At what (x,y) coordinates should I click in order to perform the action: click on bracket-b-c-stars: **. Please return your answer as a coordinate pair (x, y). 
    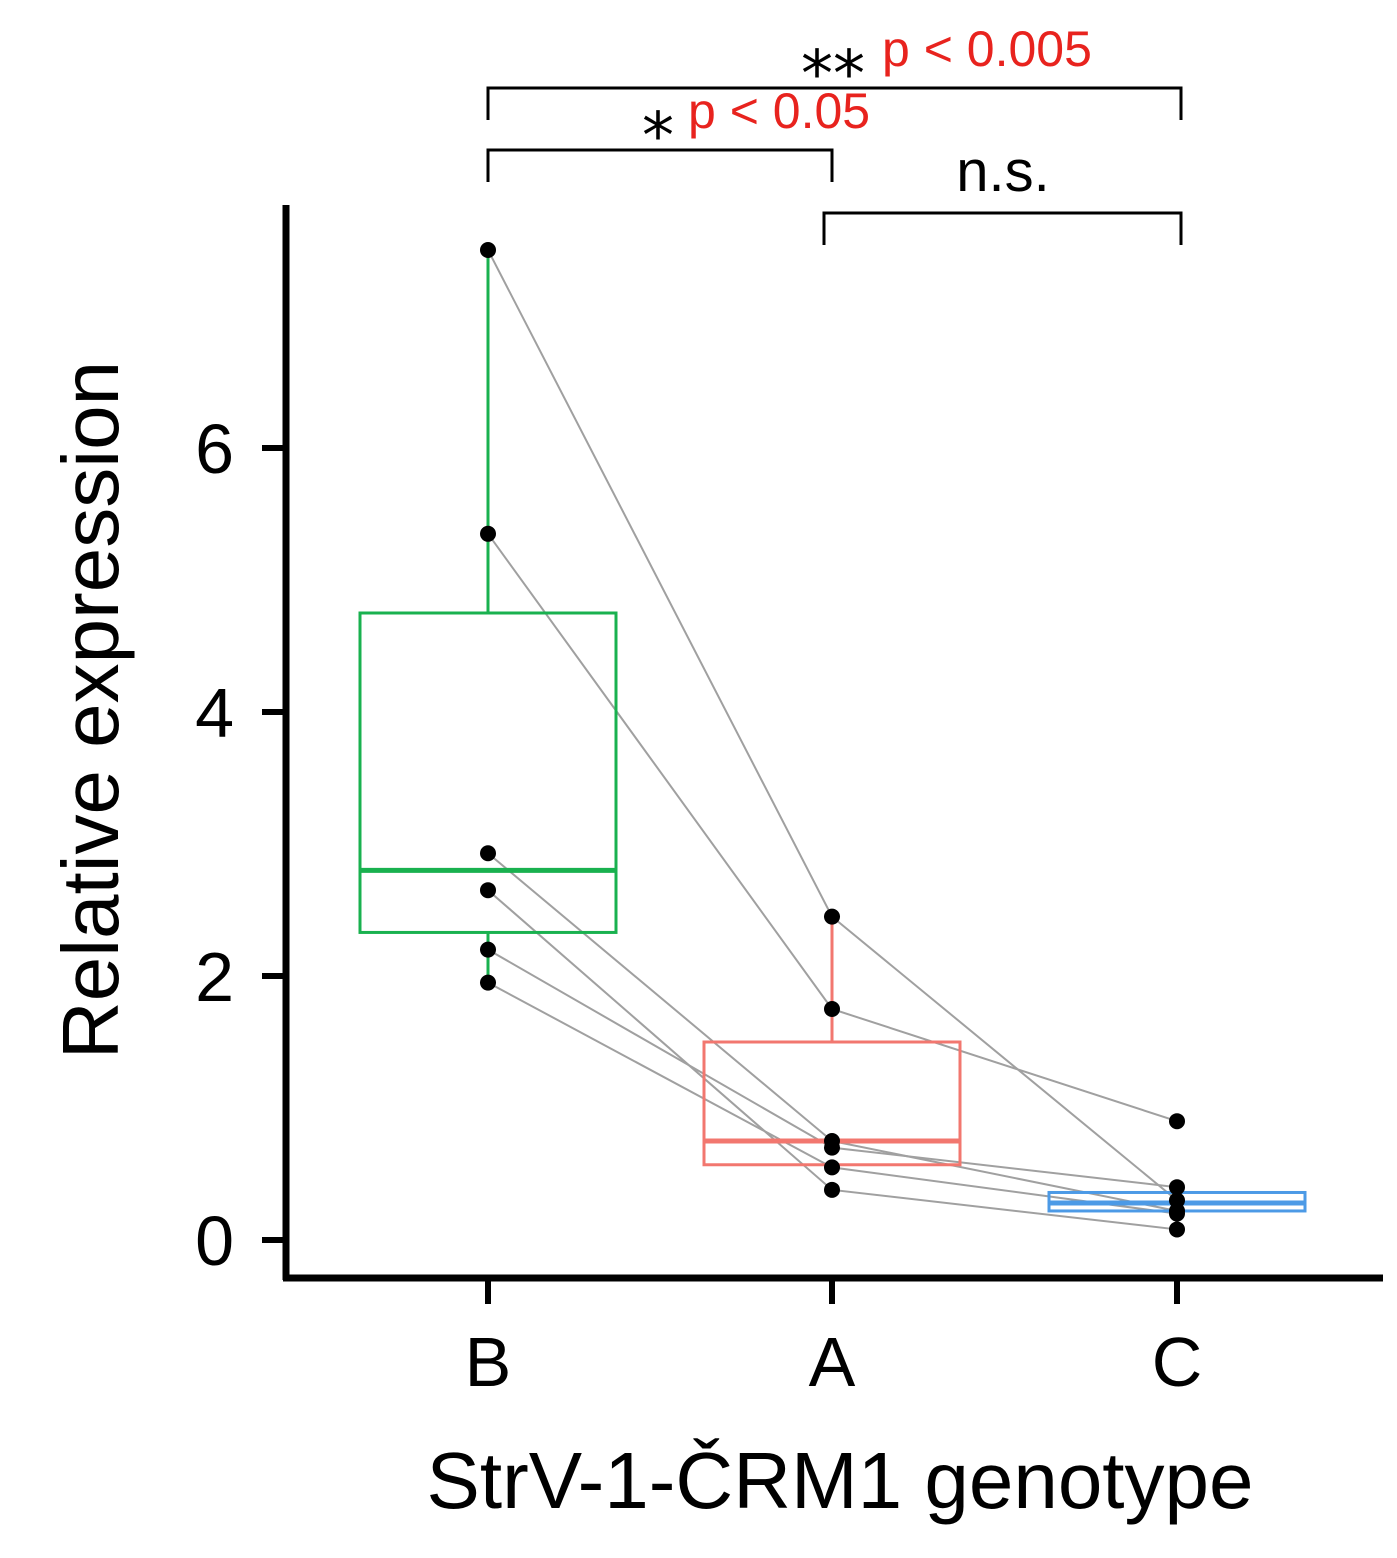
    Looking at the image, I should click on (833, 75).